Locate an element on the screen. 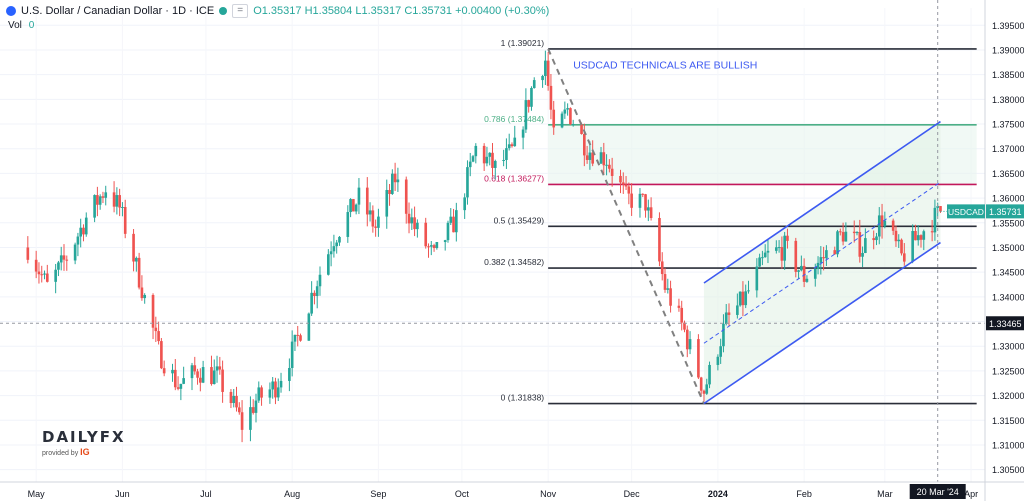  price-tick-label: 1.32000 is located at coordinates (1008, 396).